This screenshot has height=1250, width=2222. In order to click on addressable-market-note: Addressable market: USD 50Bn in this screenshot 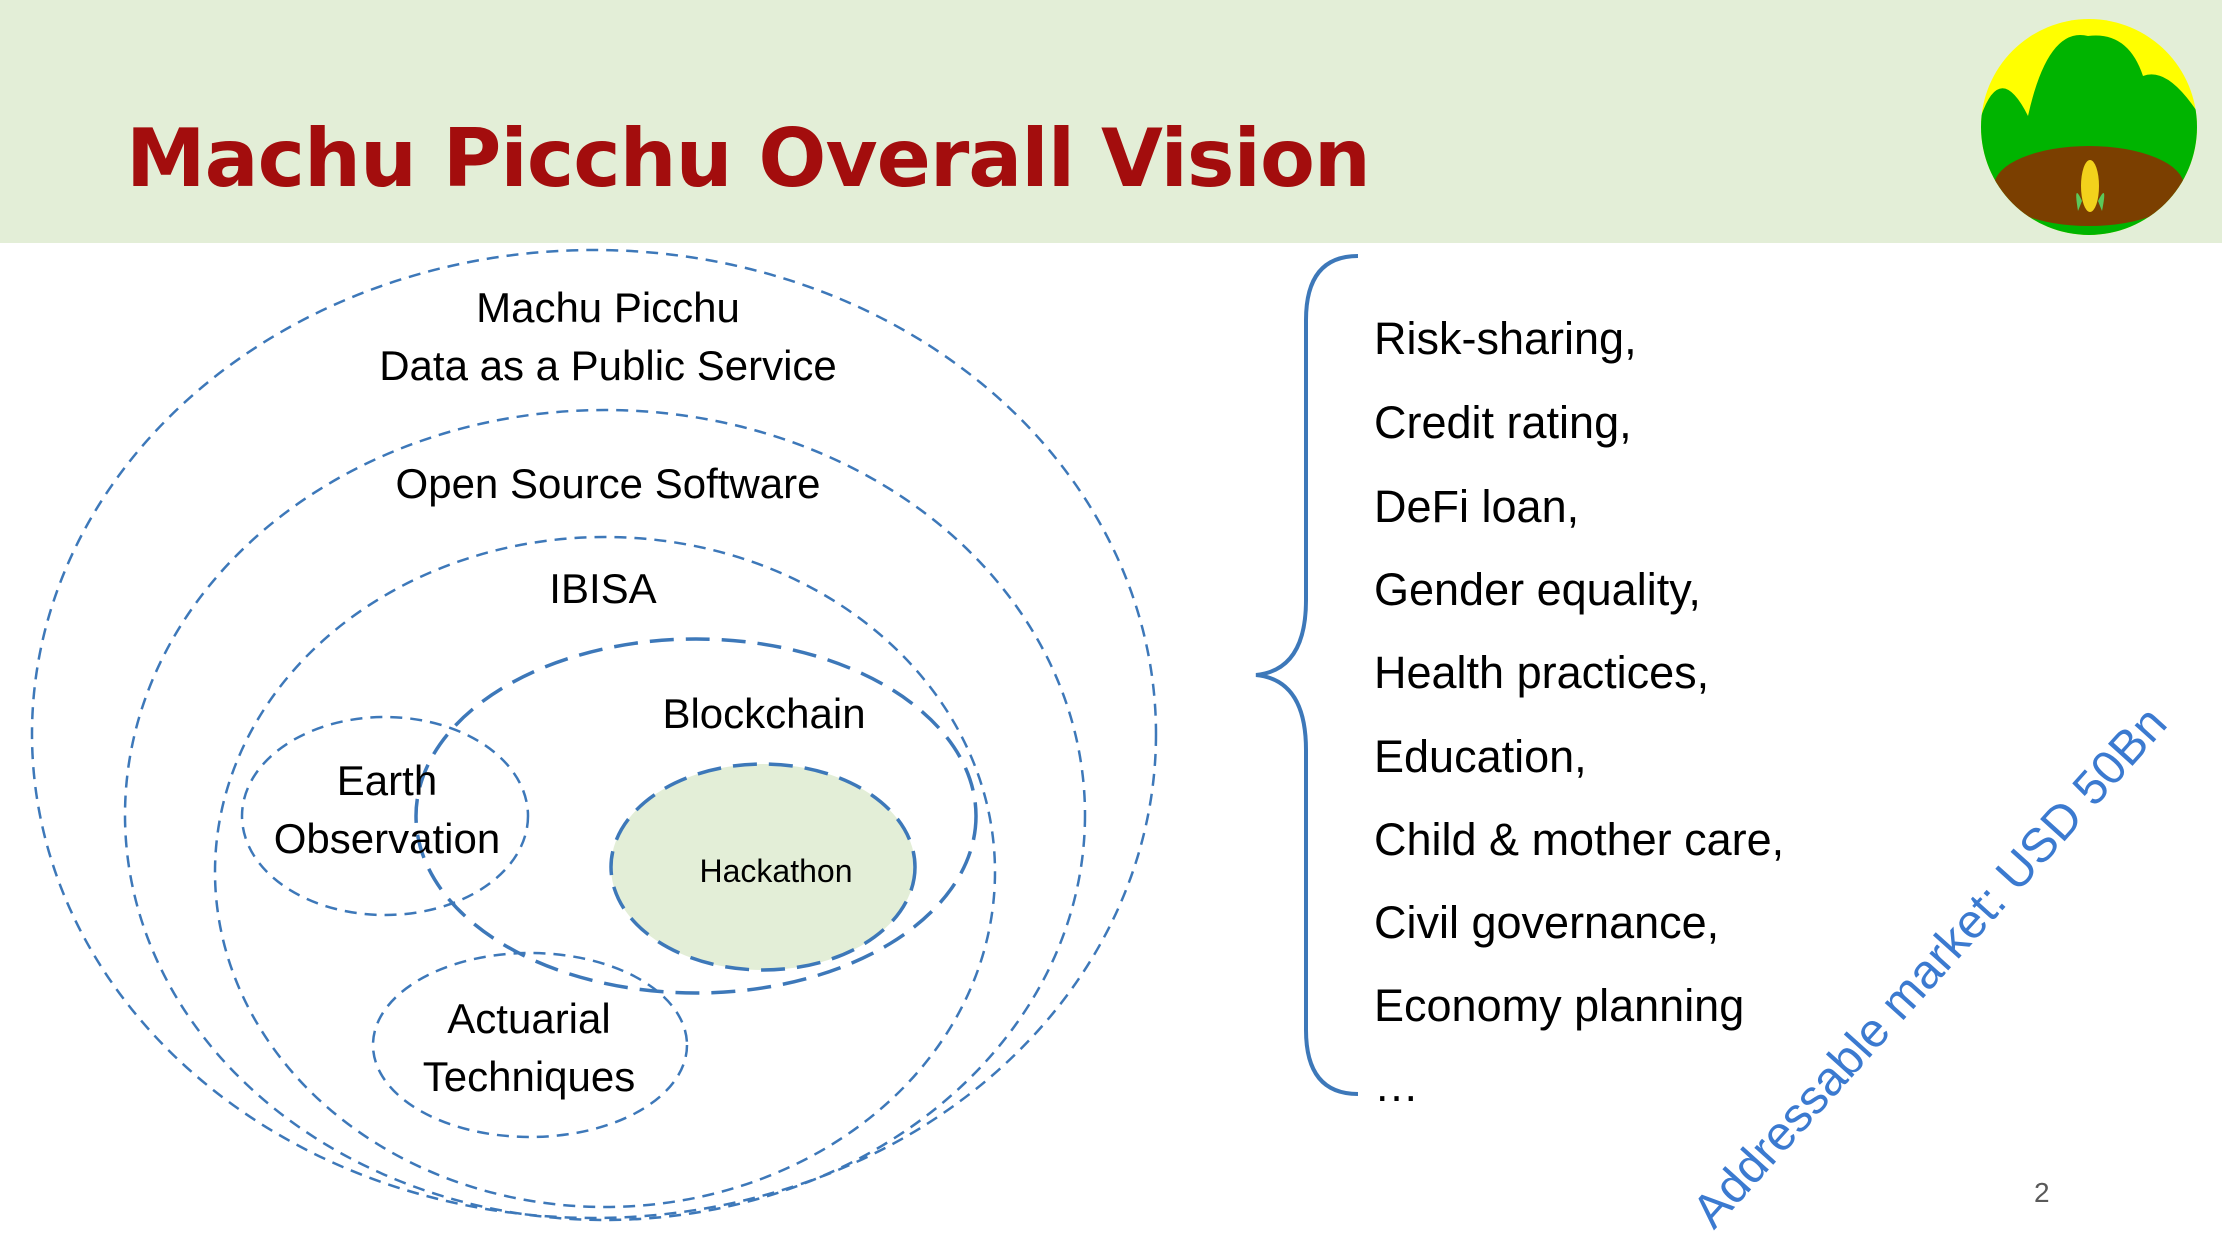, I will do `click(1930, 967)`.